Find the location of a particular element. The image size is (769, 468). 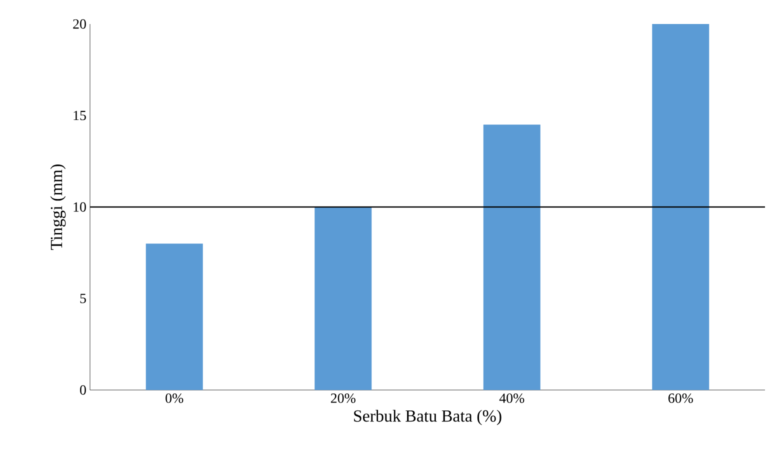

x-tick-label: 60% is located at coordinates (680, 398).